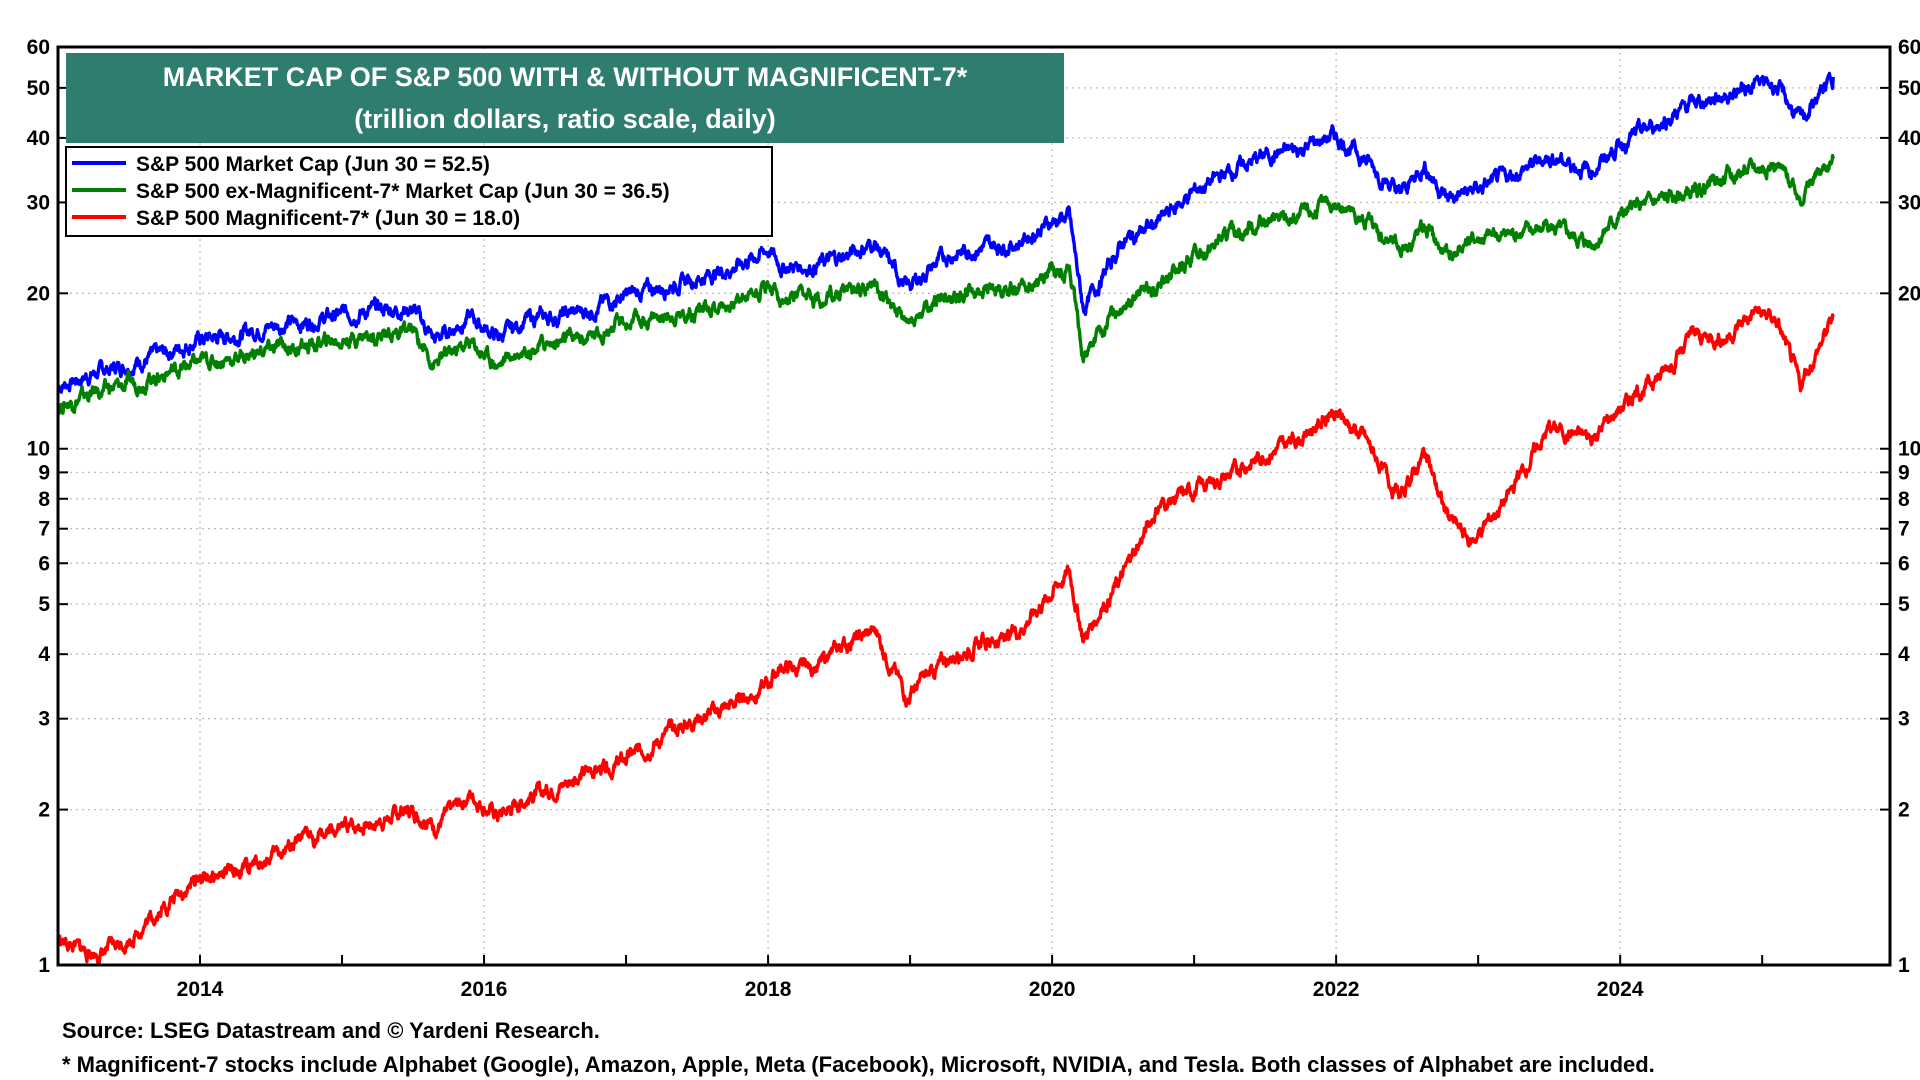  I want to click on y-tick-label-left: 7, so click(44, 529).